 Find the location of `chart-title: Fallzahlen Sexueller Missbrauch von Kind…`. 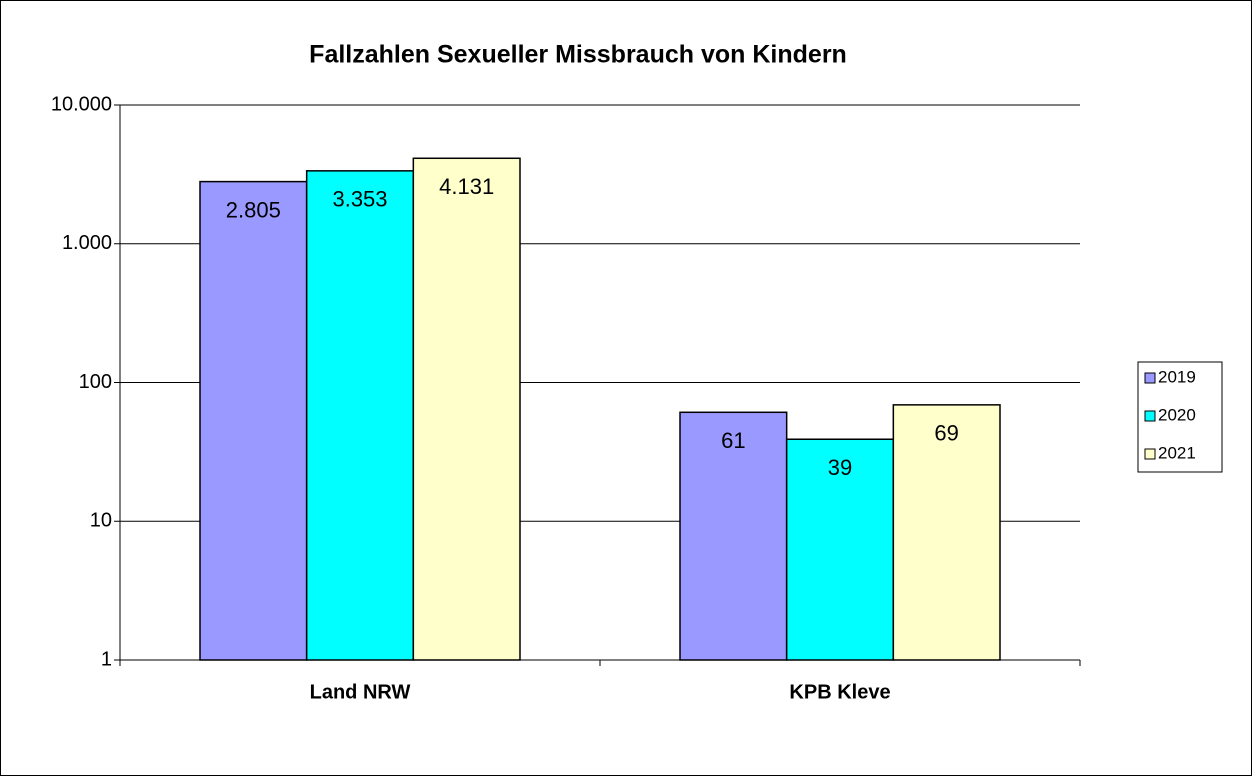

chart-title: Fallzahlen Sexueller Missbrauch von Kind… is located at coordinates (578, 55).